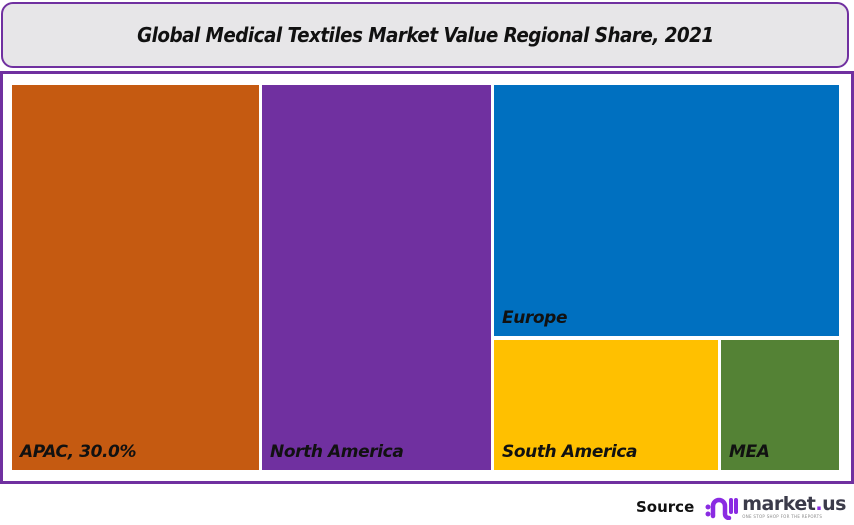 The height and width of the screenshot is (525, 854). What do you see at coordinates (606, 405) in the screenshot?
I see `treemap-tile-south-america: South America` at bounding box center [606, 405].